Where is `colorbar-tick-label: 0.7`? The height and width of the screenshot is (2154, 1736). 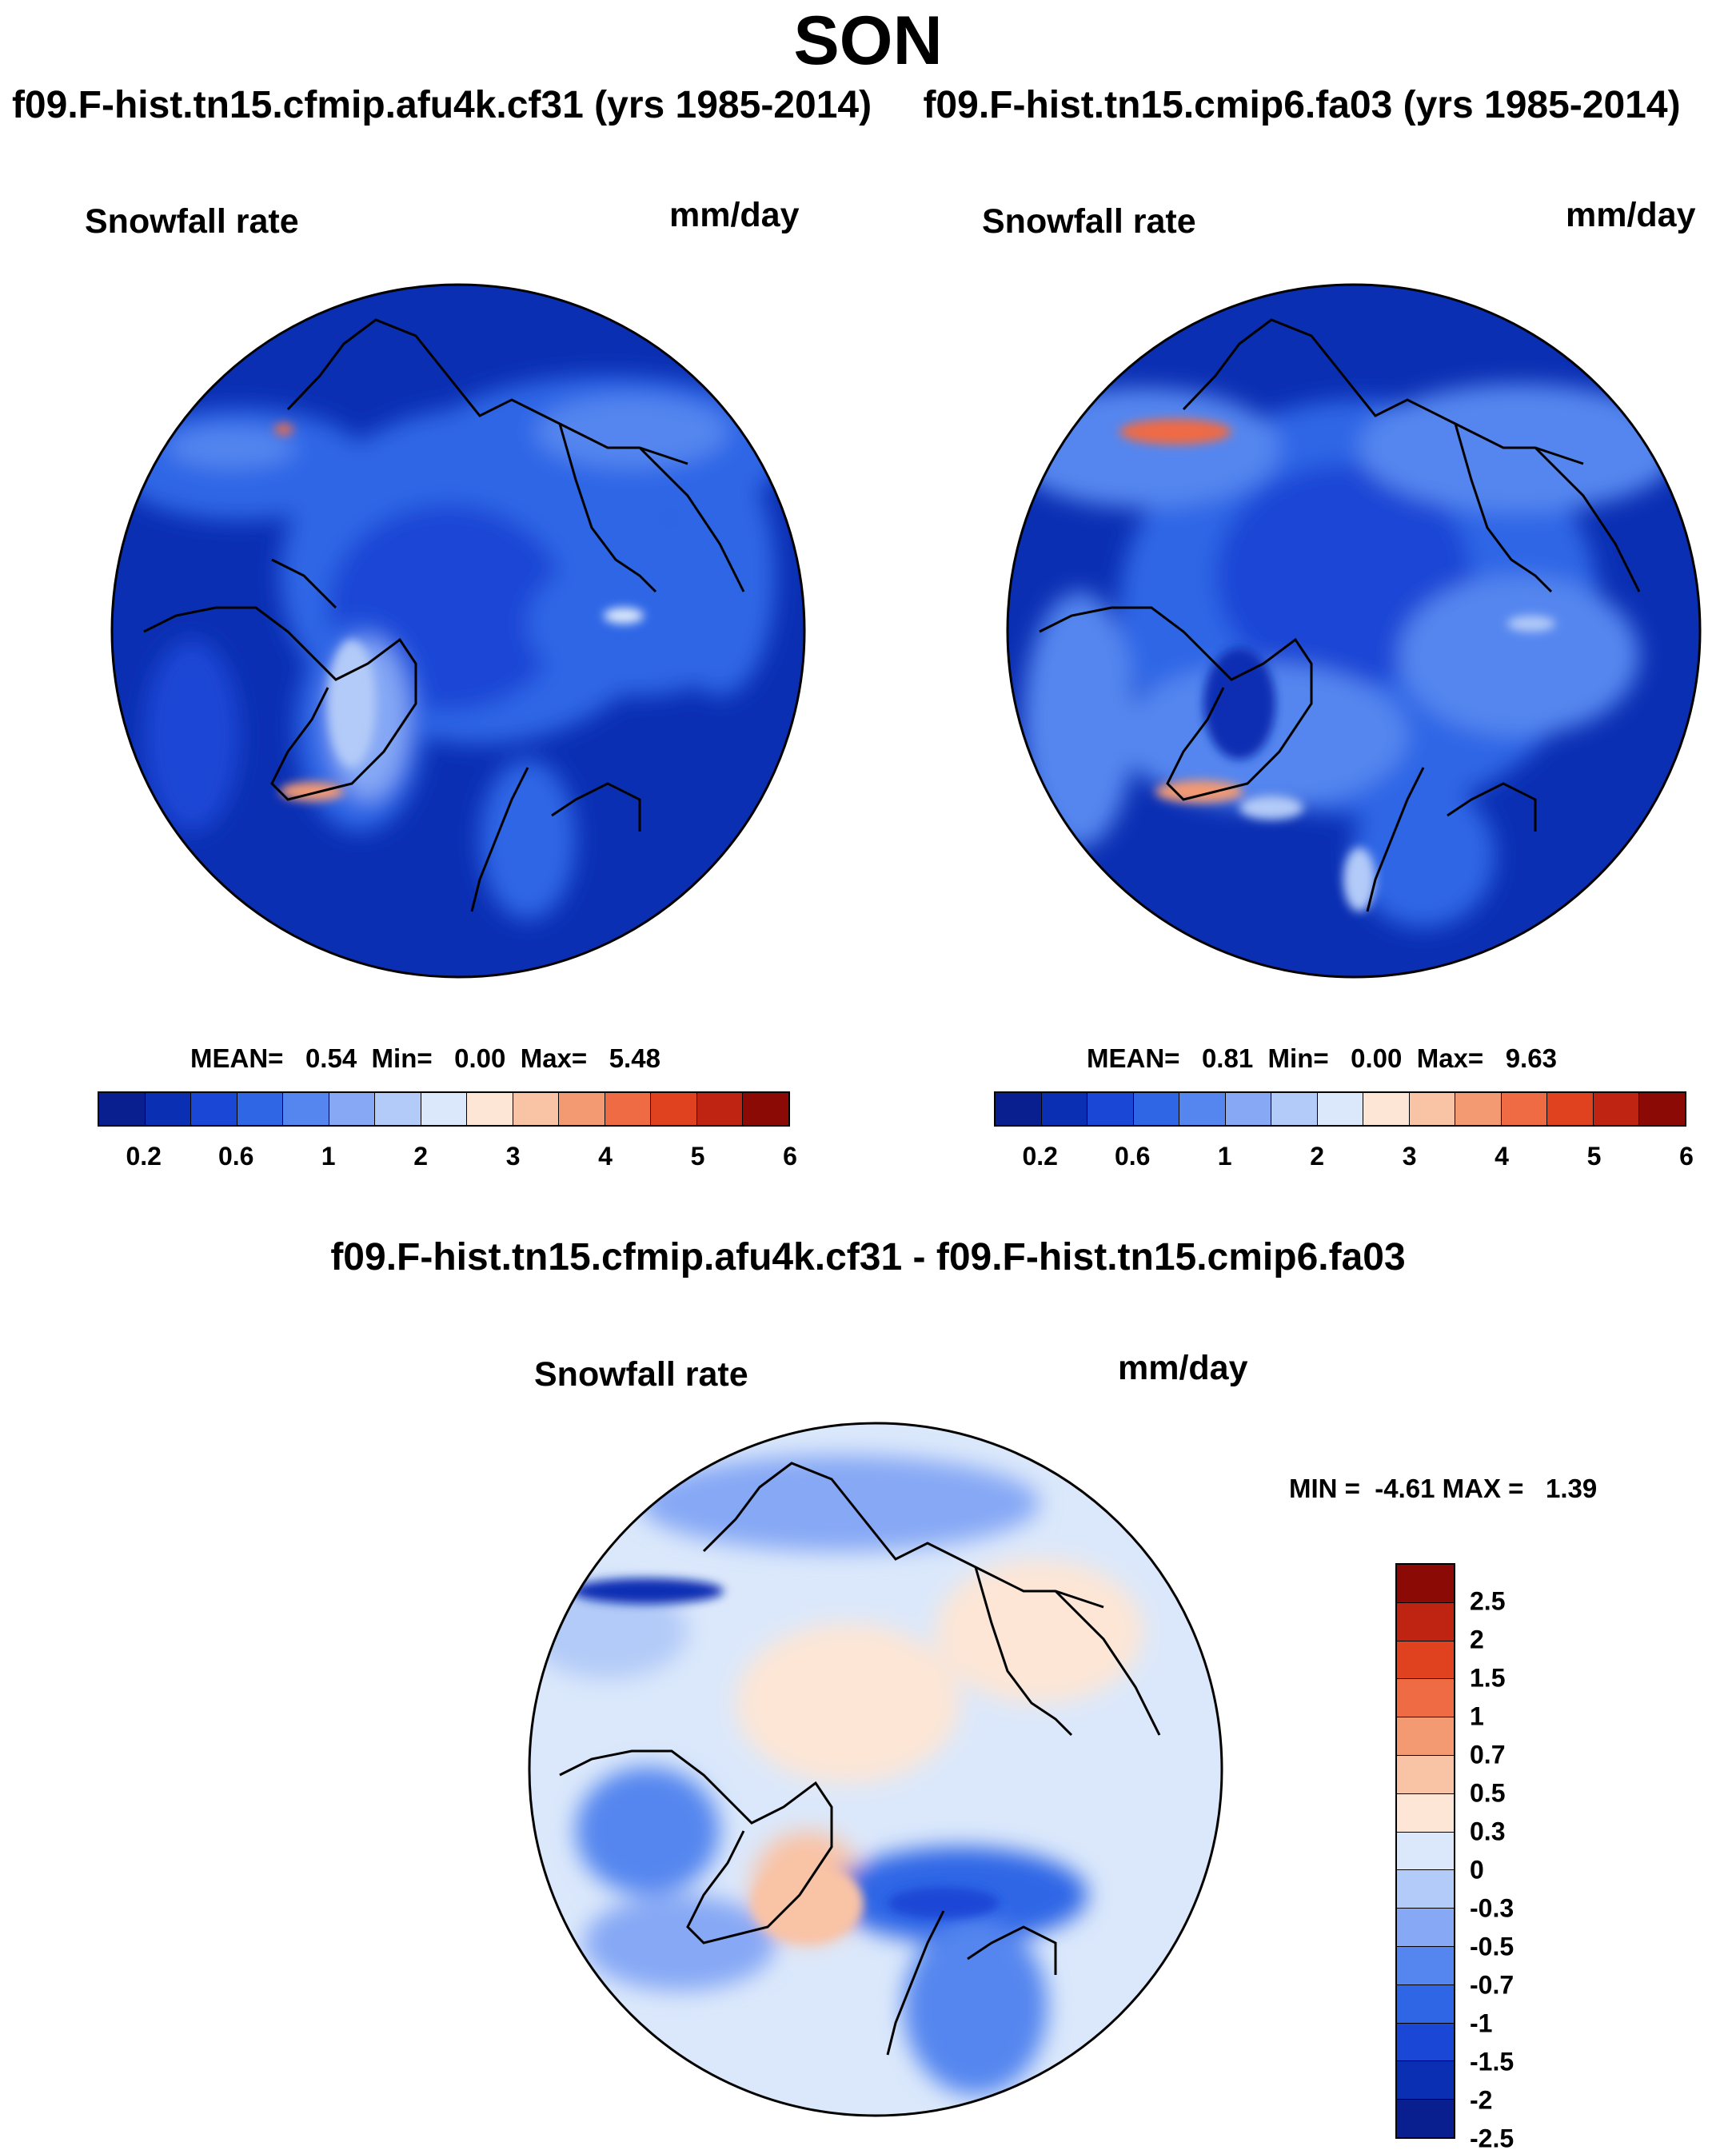 colorbar-tick-label: 0.7 is located at coordinates (1488, 1754).